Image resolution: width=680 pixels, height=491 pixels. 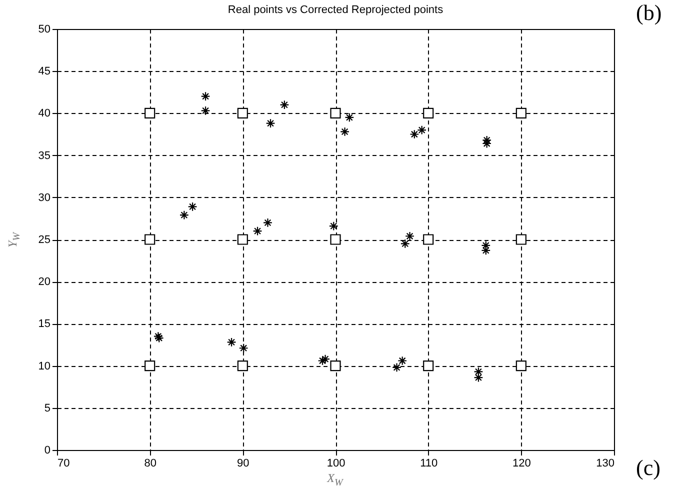 What do you see at coordinates (44, 282) in the screenshot?
I see `y-tick-label: 20` at bounding box center [44, 282].